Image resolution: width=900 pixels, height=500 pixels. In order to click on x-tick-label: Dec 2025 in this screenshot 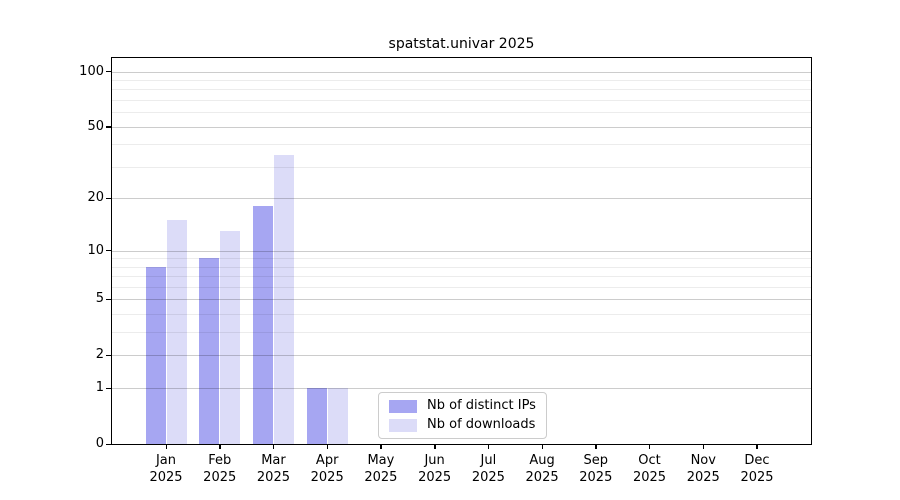, I will do `click(757, 469)`.